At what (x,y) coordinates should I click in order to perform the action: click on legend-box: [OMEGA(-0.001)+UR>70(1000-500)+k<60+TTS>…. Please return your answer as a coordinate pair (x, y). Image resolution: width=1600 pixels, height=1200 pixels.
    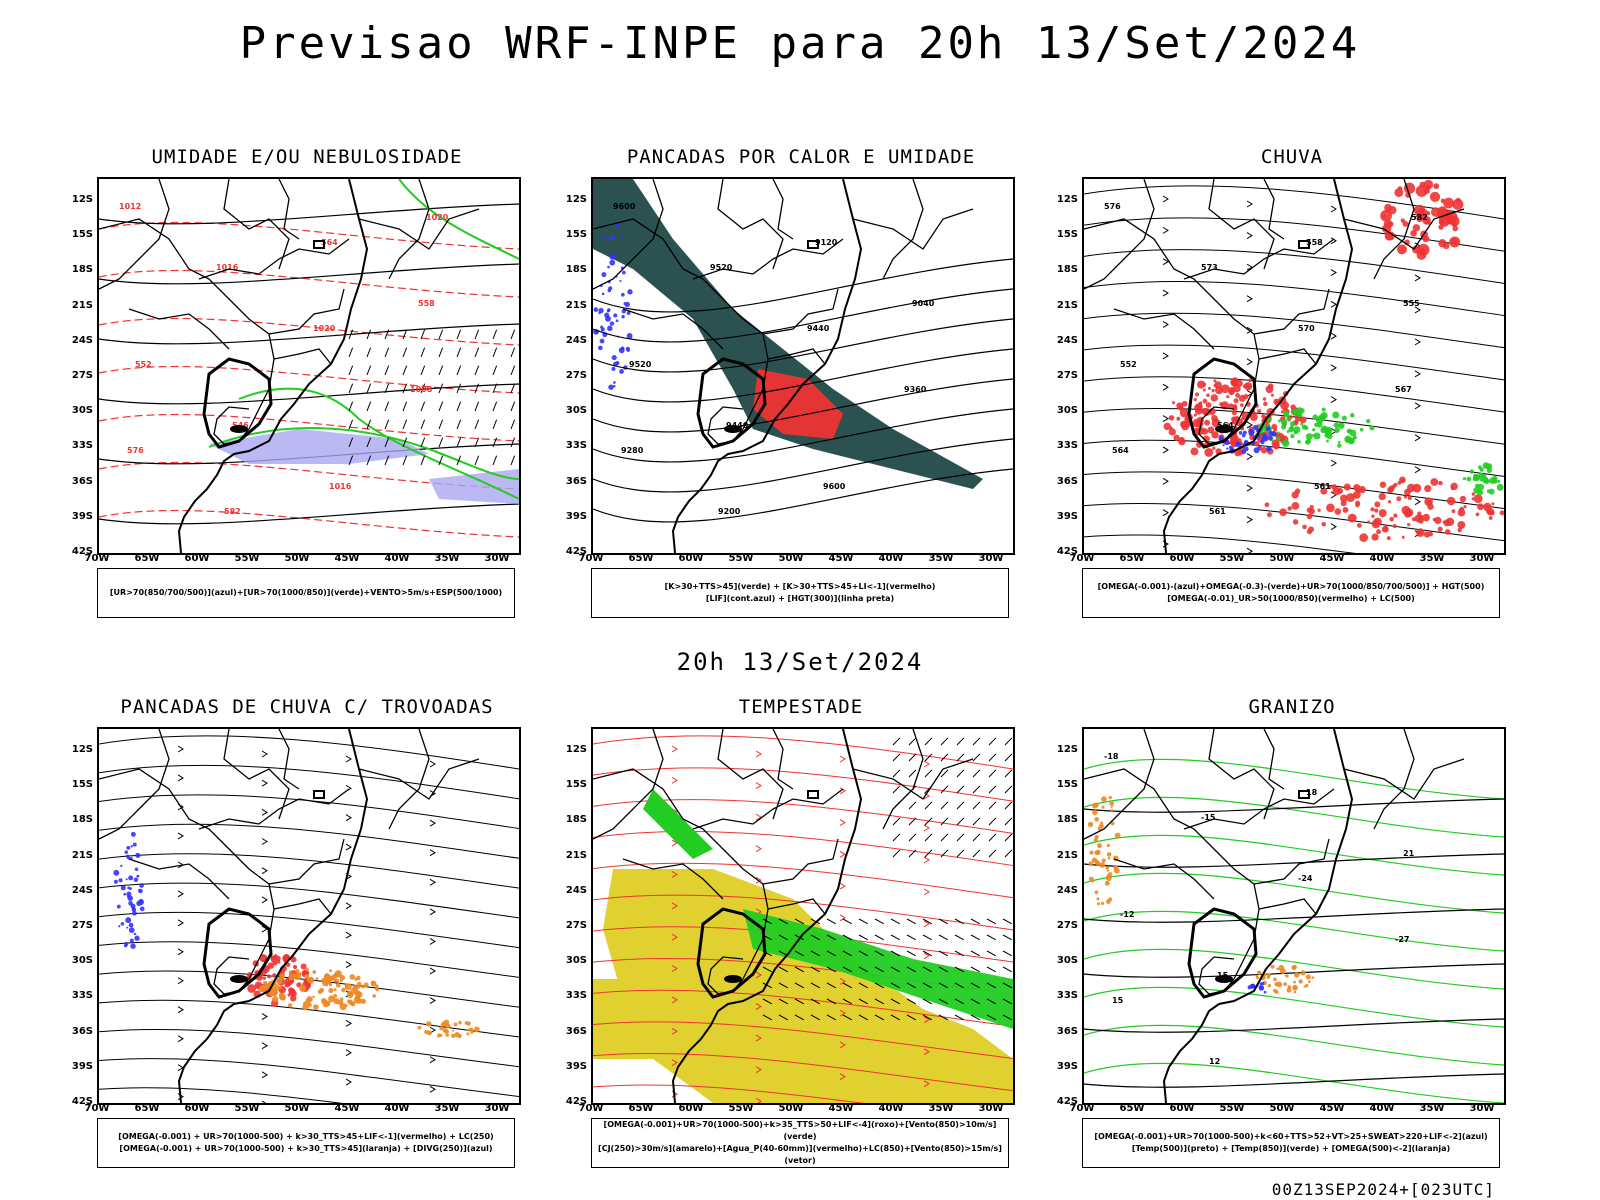
    Looking at the image, I should click on (1291, 1143).